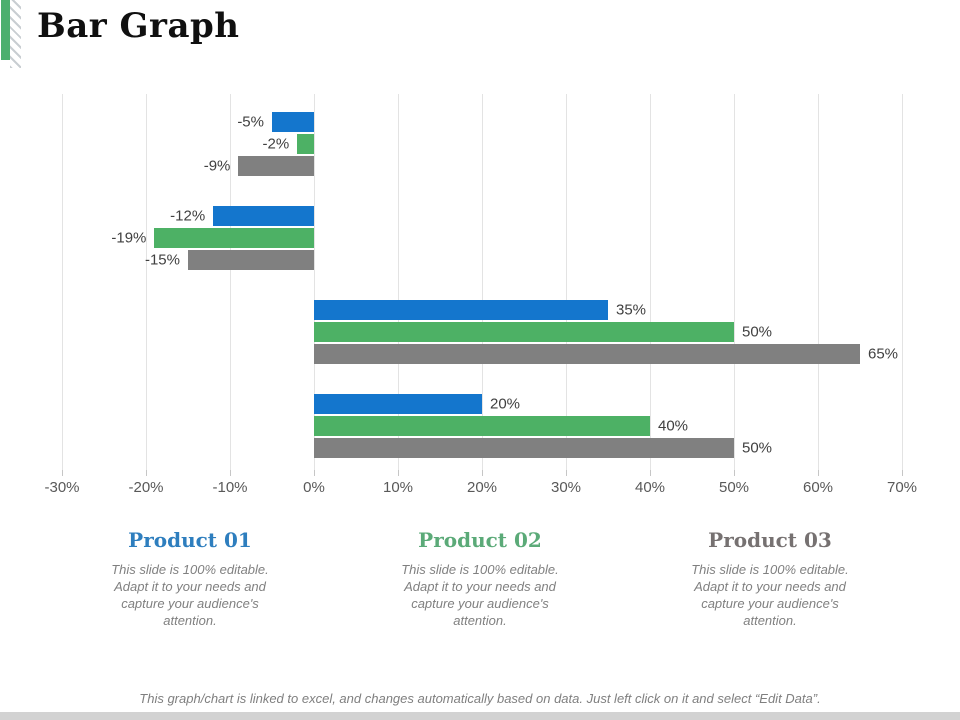 The width and height of the screenshot is (960, 720). Describe the element at coordinates (276, 144) in the screenshot. I see `bar-value-label: -2%` at that location.